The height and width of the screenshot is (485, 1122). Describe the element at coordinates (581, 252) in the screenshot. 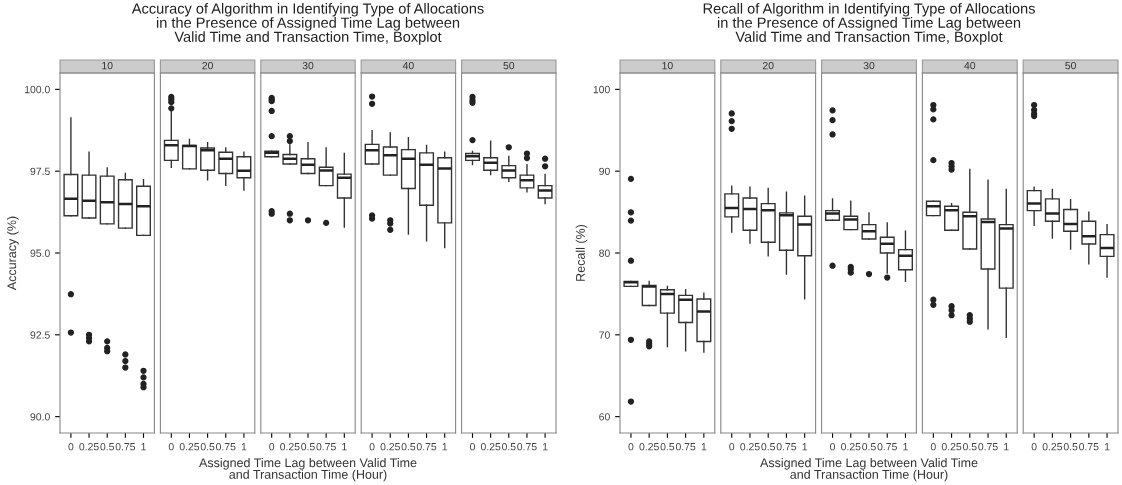

I see `y-axis-title: Recall (%)` at that location.